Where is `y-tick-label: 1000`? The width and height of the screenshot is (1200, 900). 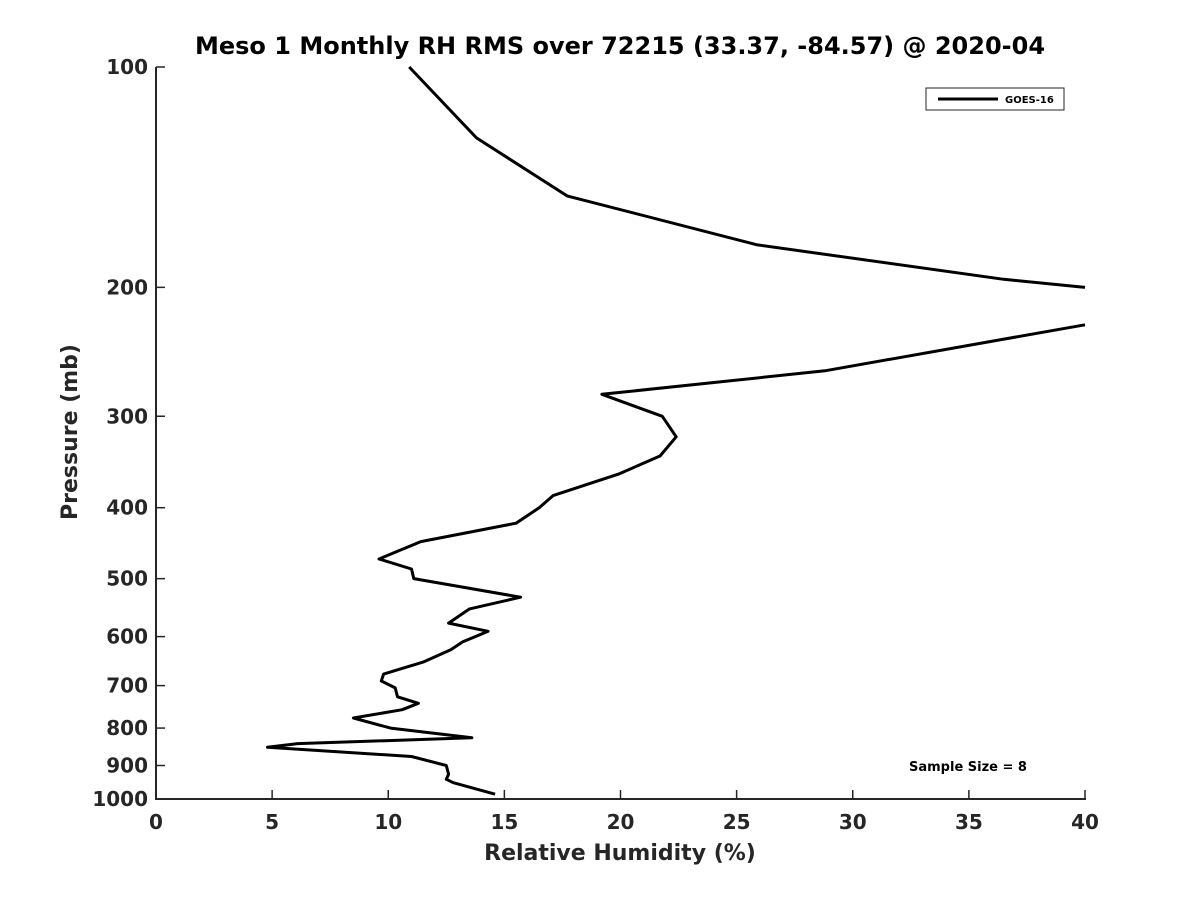
y-tick-label: 1000 is located at coordinates (120, 799).